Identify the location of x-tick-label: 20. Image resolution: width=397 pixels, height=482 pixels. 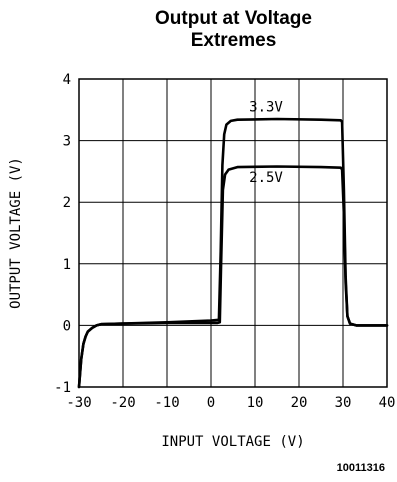
(299, 403).